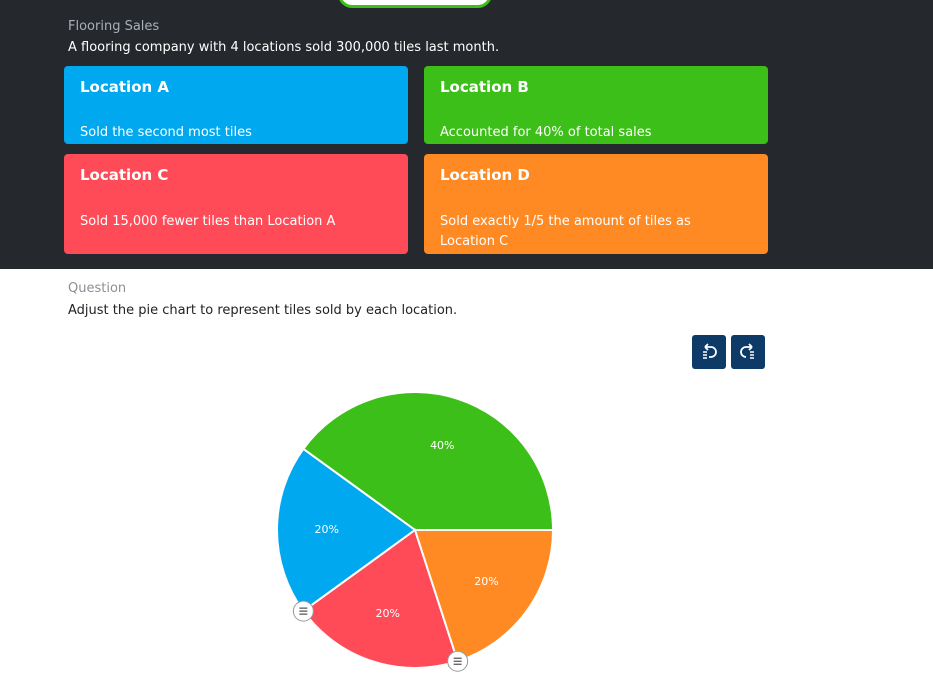 The height and width of the screenshot is (682, 933). Describe the element at coordinates (124, 175) in the screenshot. I see `card-title: Location C` at that location.